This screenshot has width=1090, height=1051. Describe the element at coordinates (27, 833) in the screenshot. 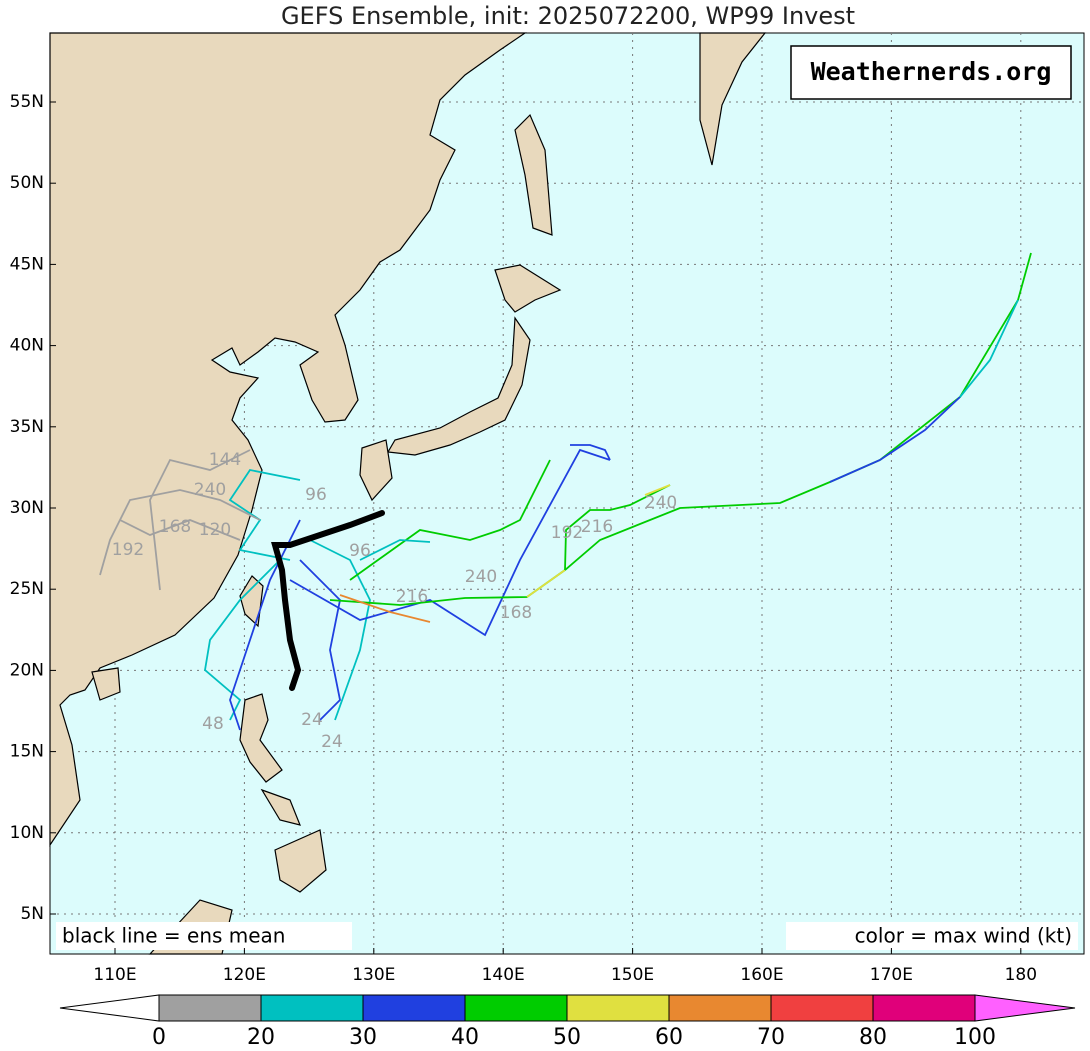

I see `lat-label: 10N` at that location.